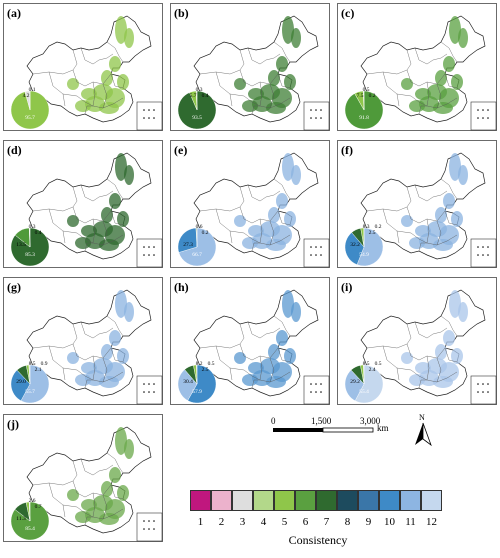 The width and height of the screenshot is (500, 558). I want to click on map-graphic-b: 93.5 5.70.30.4, so click(253, 73).